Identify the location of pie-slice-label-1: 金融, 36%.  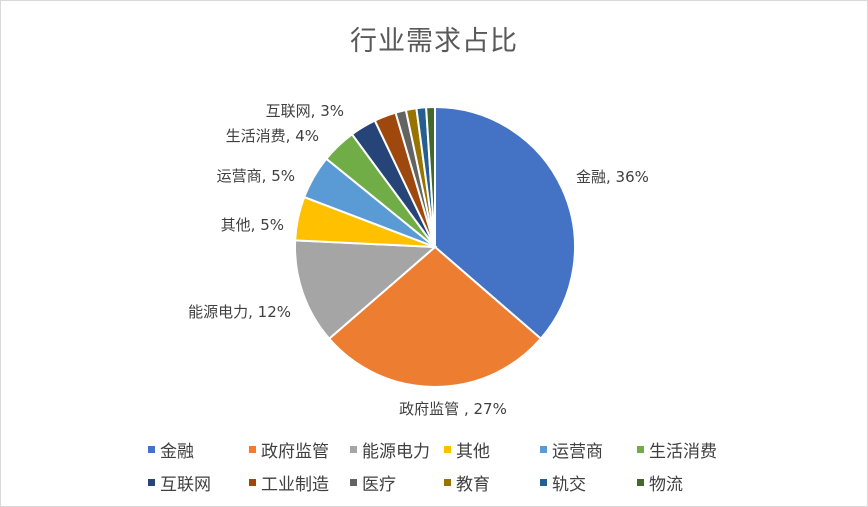
(612, 177).